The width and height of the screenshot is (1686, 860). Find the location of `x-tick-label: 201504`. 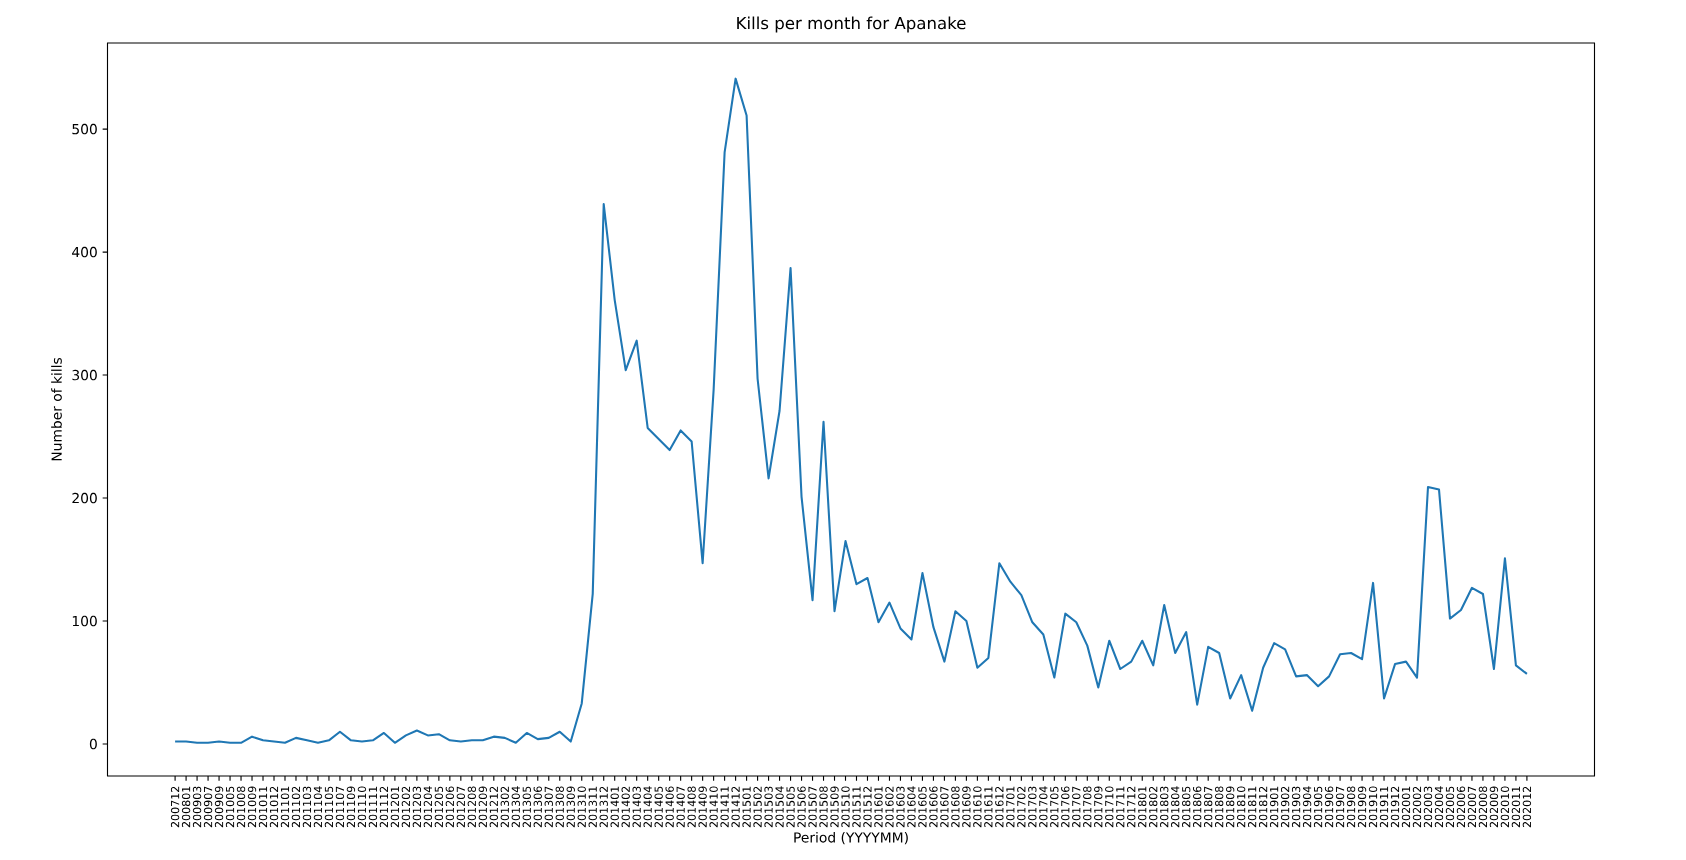

x-tick-label: 201504 is located at coordinates (779, 807).